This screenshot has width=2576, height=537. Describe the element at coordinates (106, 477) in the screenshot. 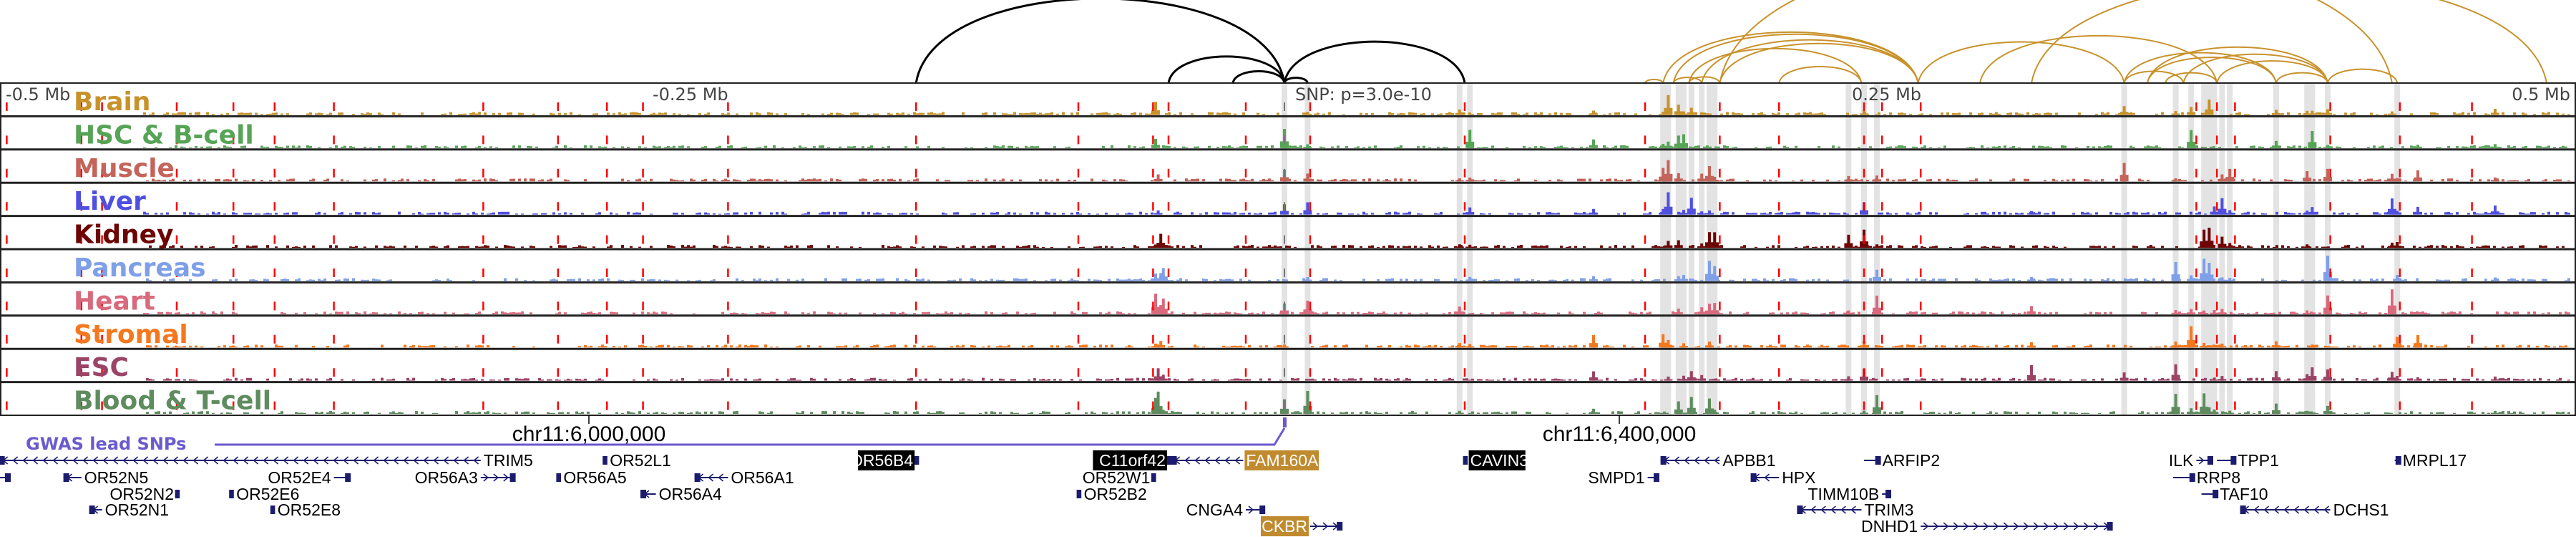

I see `gene-or52n5: OR52N5` at that location.